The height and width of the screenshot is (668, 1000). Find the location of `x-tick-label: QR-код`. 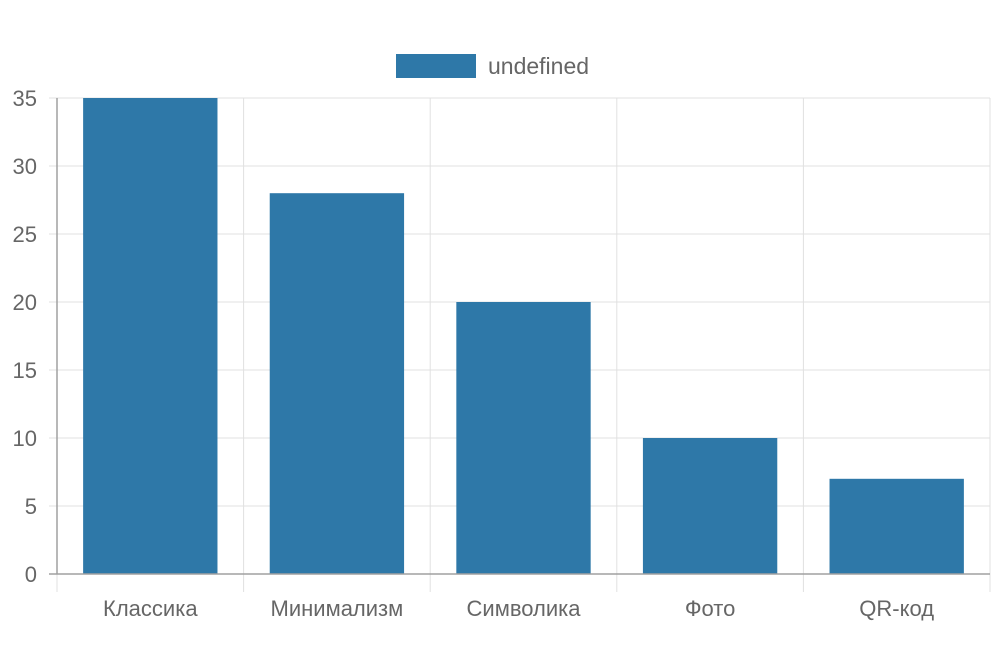

x-tick-label: QR-код is located at coordinates (896, 608).